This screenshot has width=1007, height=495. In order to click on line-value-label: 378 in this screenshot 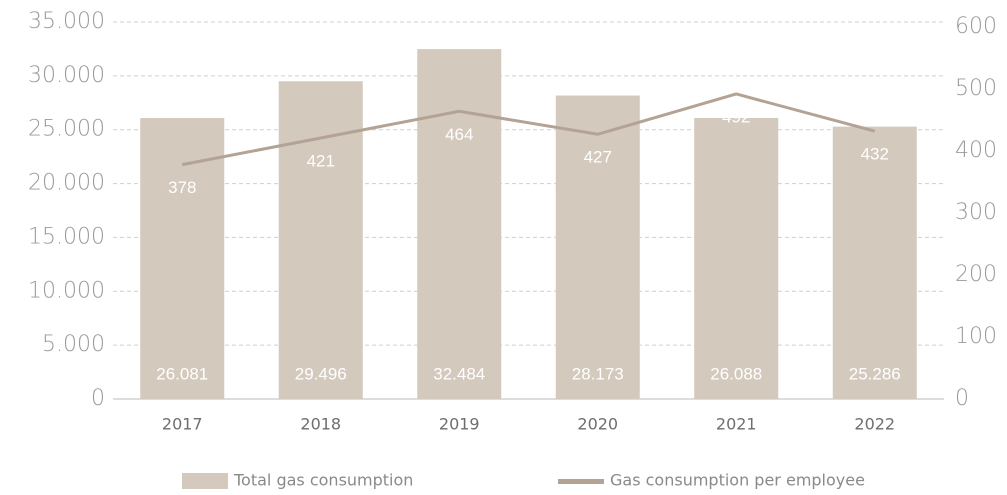, I will do `click(182, 187)`.